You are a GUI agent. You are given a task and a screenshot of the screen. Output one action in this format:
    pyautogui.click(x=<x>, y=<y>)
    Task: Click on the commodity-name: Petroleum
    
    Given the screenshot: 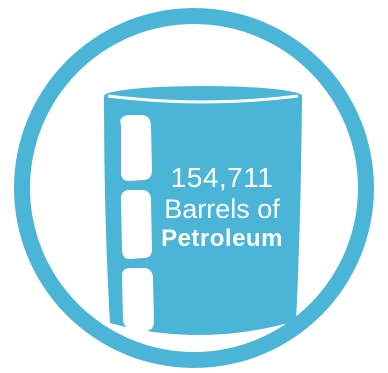 What is the action you would take?
    pyautogui.click(x=222, y=238)
    